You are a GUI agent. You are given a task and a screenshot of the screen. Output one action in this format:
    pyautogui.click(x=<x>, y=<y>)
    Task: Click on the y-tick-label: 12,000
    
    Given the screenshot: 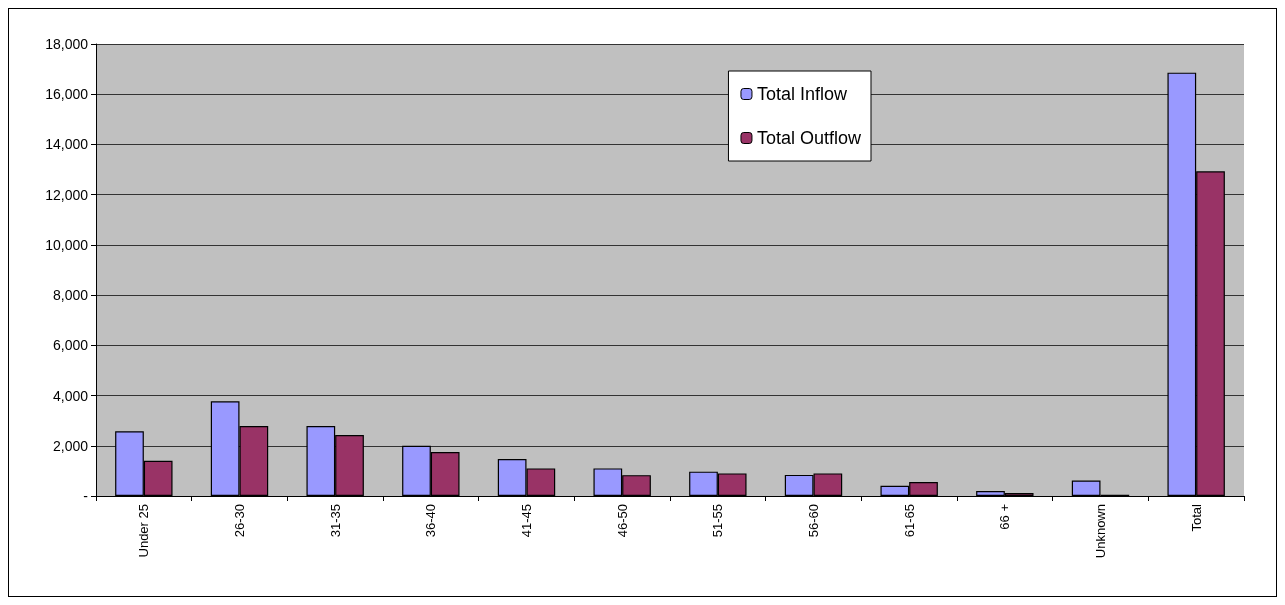 What is the action you would take?
    pyautogui.click(x=67, y=194)
    